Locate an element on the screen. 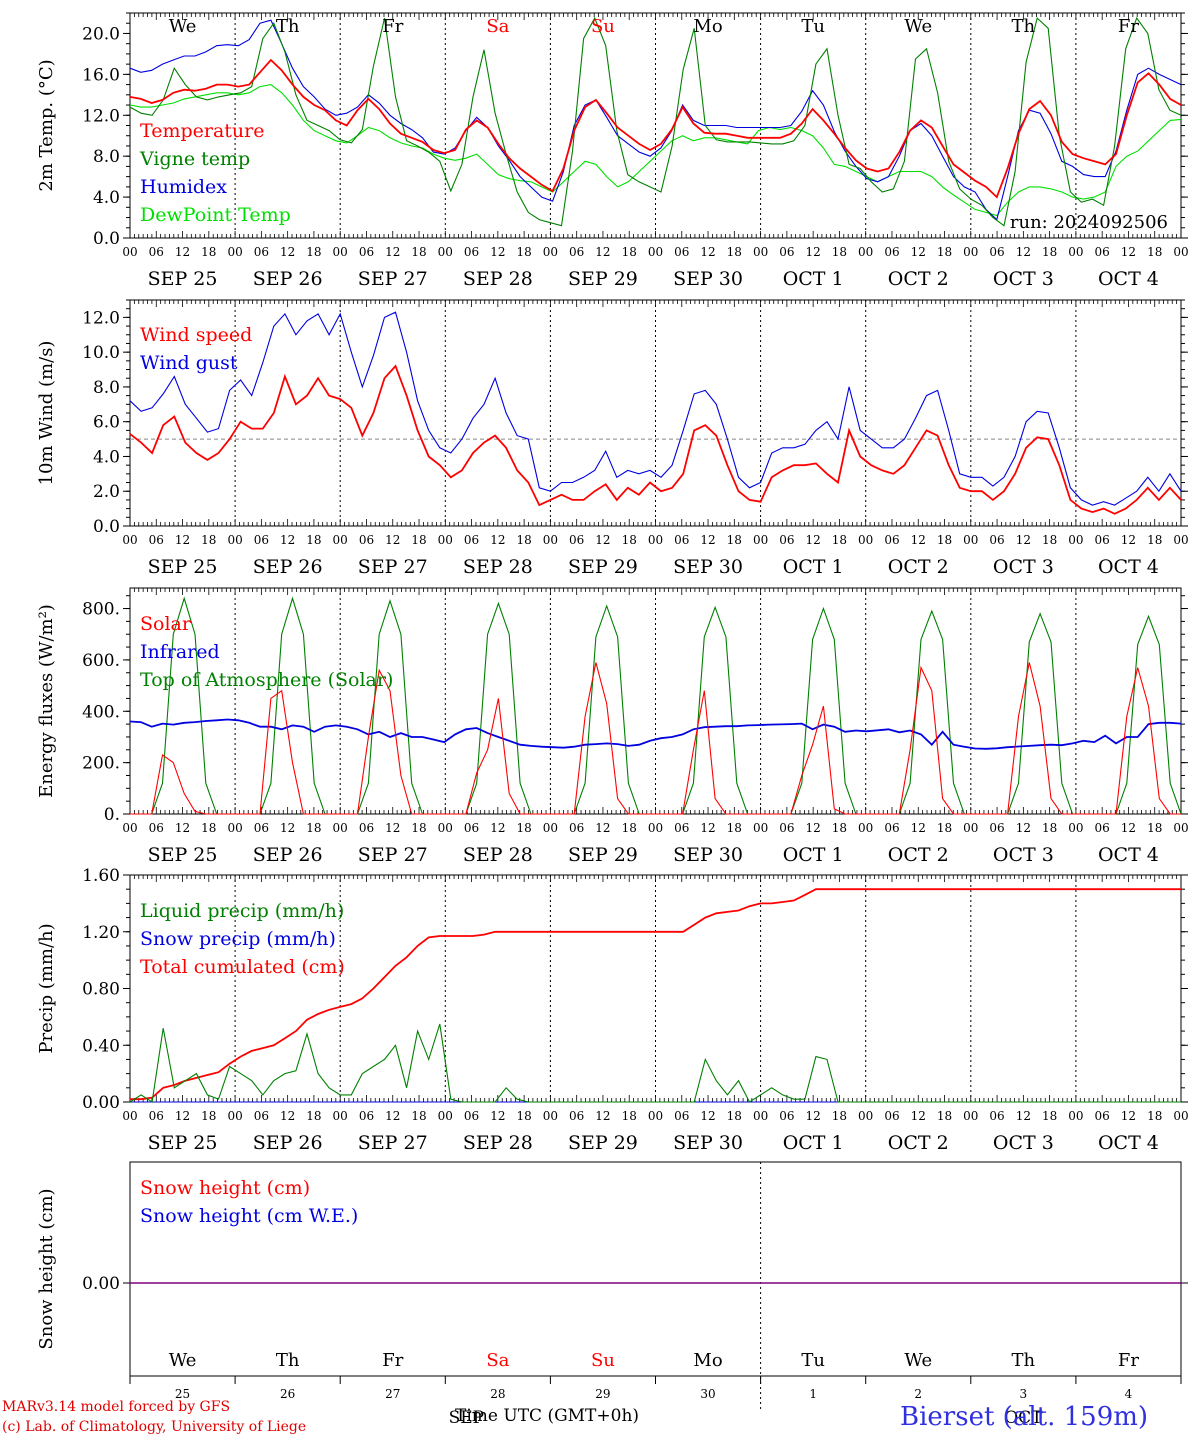  legend-entry: DewPoint Temp is located at coordinates (215, 215).